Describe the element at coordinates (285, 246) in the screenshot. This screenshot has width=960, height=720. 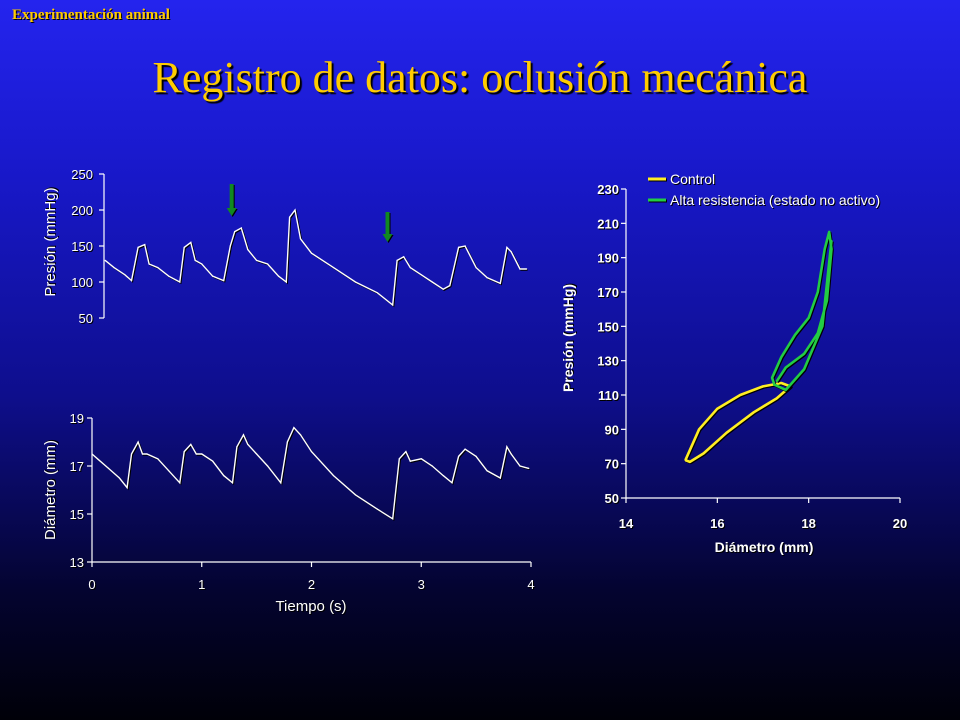
I see `pressure-time-chart: 50 100 150 200 250 Presión (mmHg)` at that location.